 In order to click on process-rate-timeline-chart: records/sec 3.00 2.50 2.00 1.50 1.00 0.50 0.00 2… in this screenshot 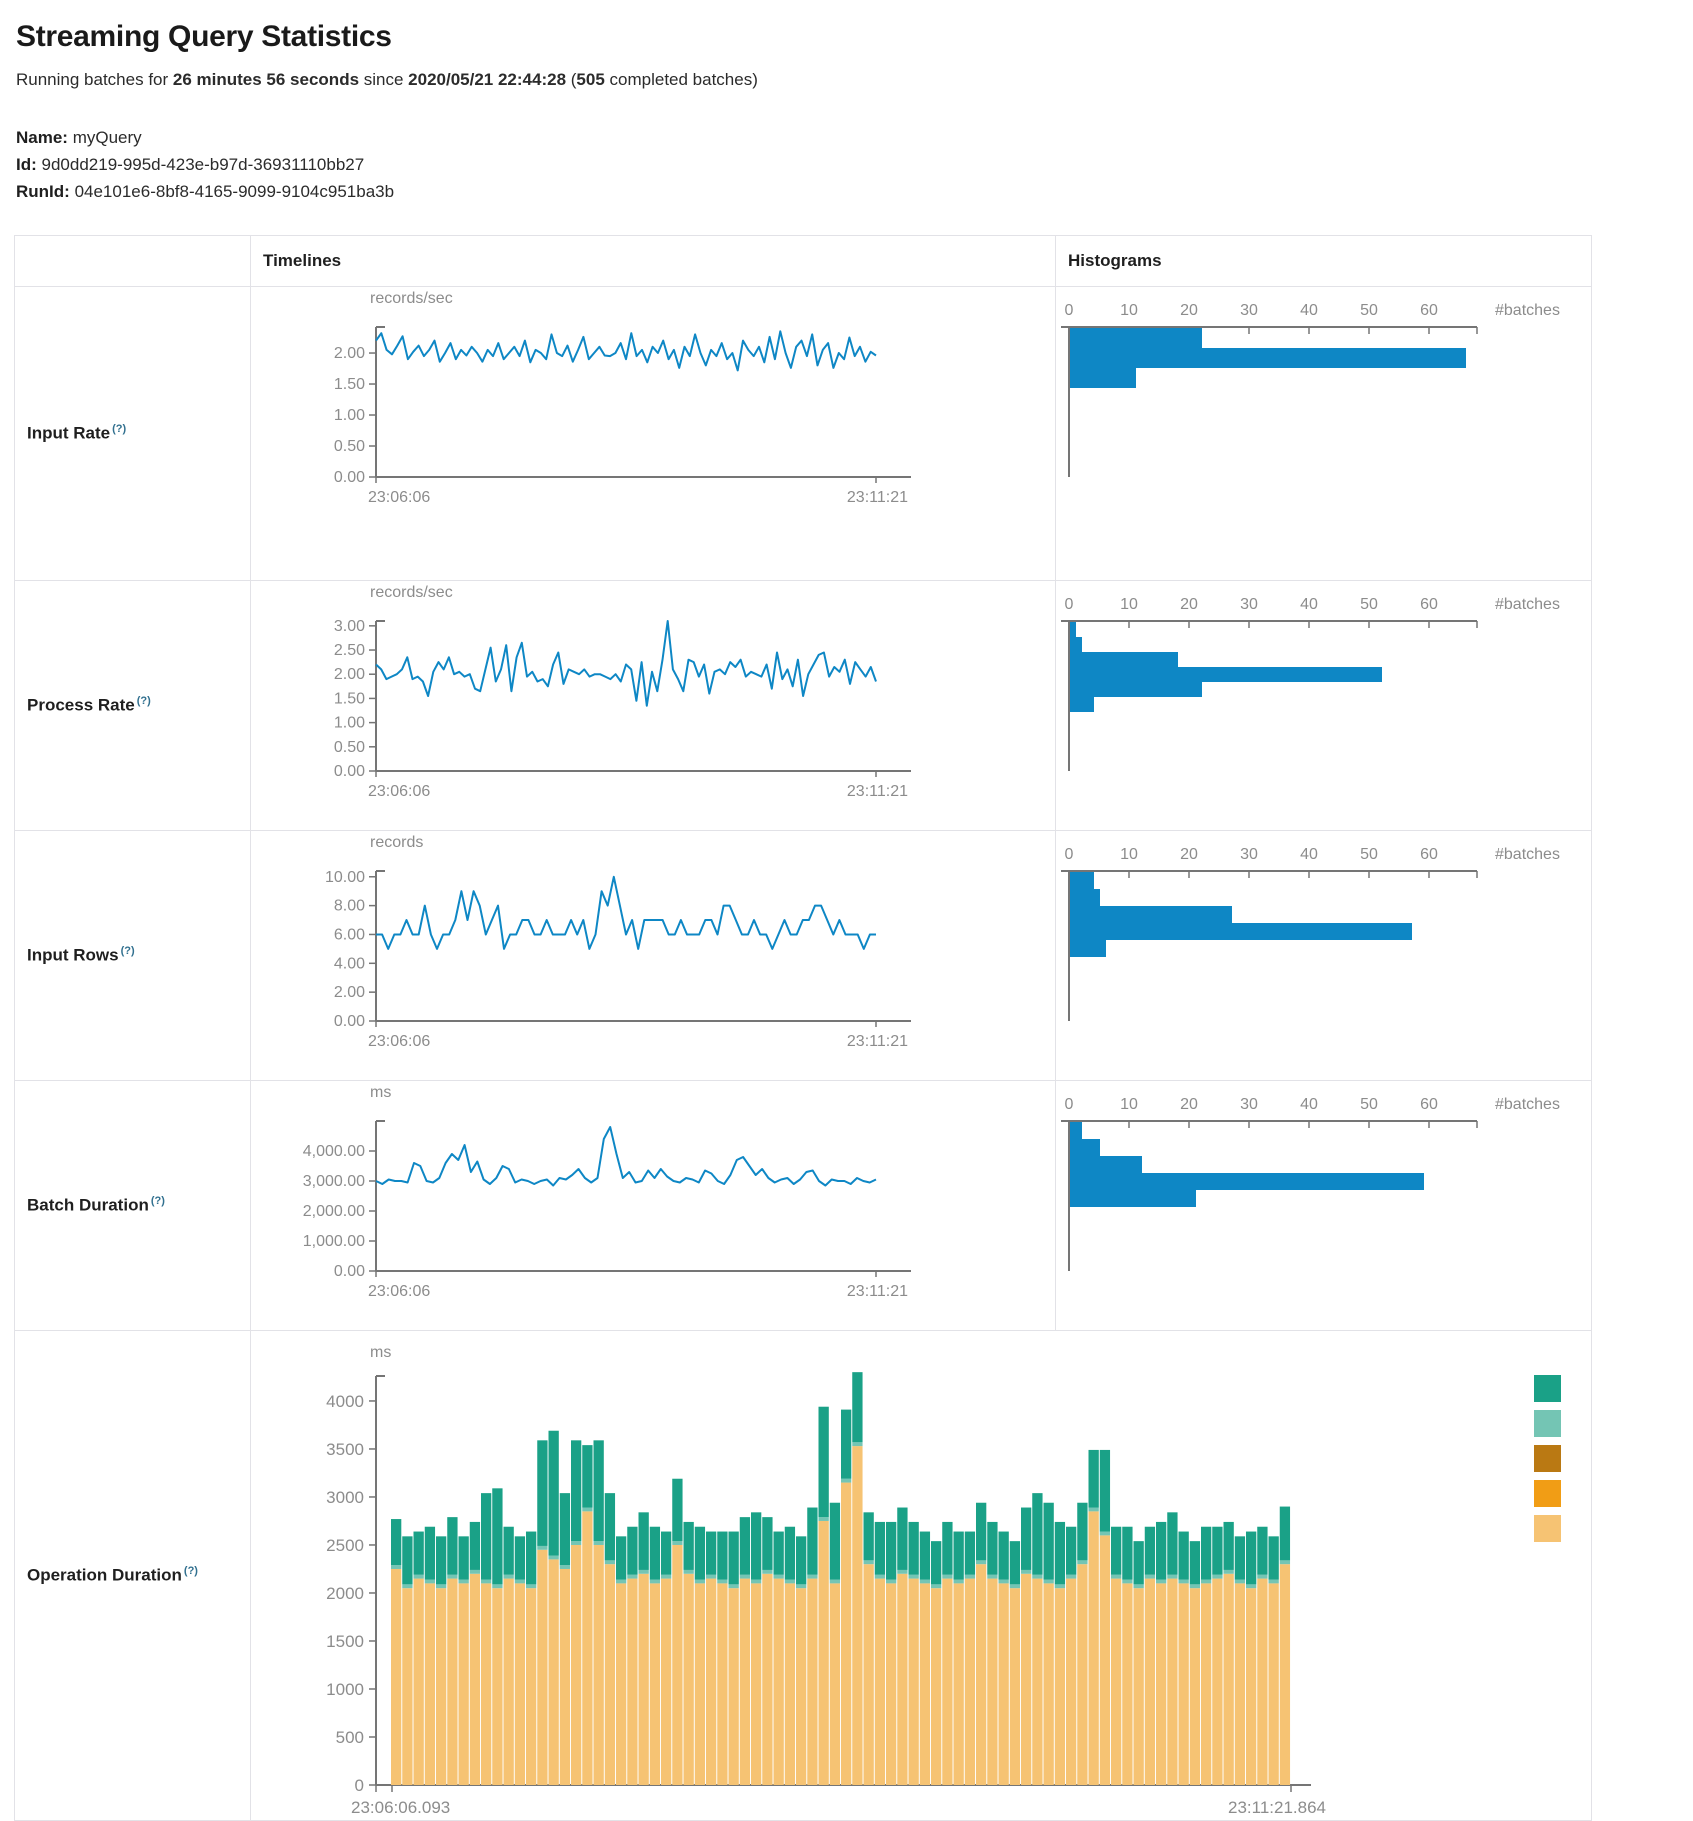, I will do `click(653, 699)`.